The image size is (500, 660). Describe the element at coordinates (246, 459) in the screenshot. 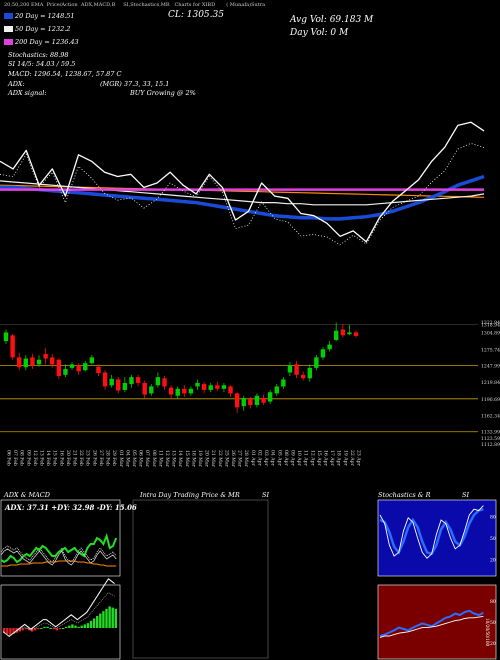

I see `x-tick-label: 28 Mar` at that location.